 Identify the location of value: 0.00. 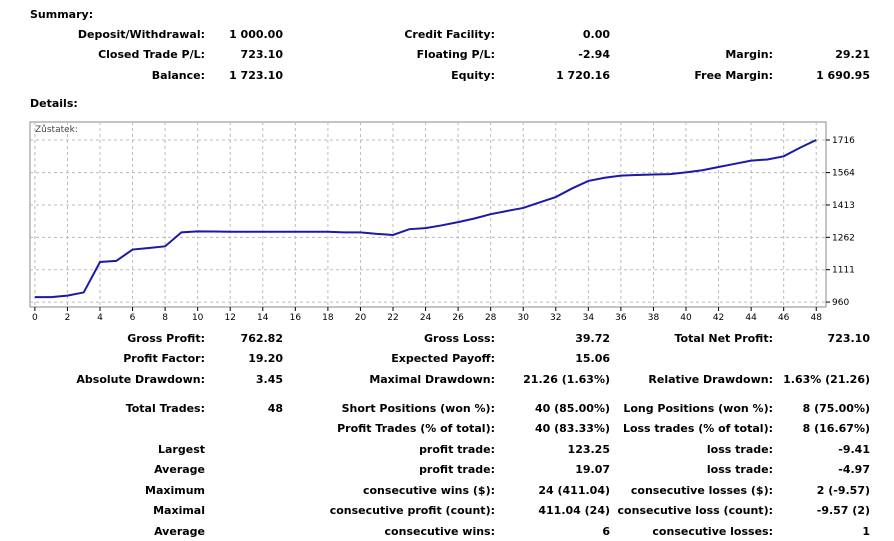
(596, 34).